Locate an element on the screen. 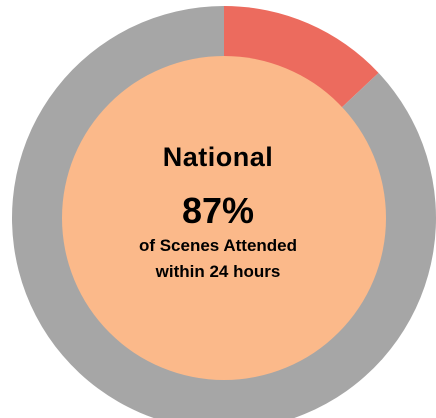 The height and width of the screenshot is (418, 436). chart-subtitle-line-1: of Scenes Attended is located at coordinates (218, 245).